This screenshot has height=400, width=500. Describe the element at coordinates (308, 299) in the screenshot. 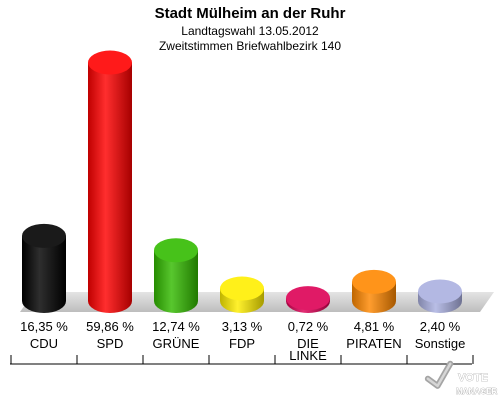

I see `bar-die-linke` at that location.